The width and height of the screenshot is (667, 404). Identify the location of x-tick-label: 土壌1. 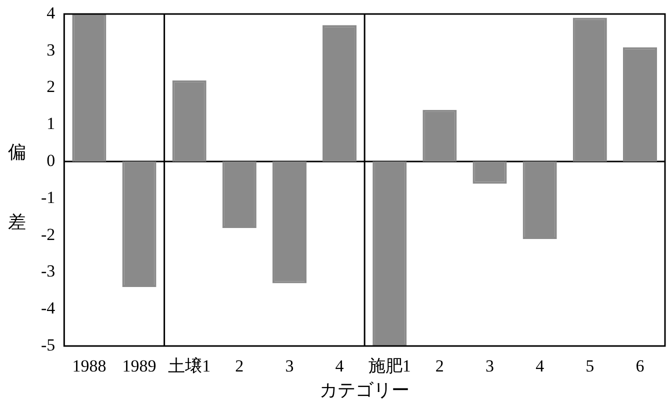
(189, 366).